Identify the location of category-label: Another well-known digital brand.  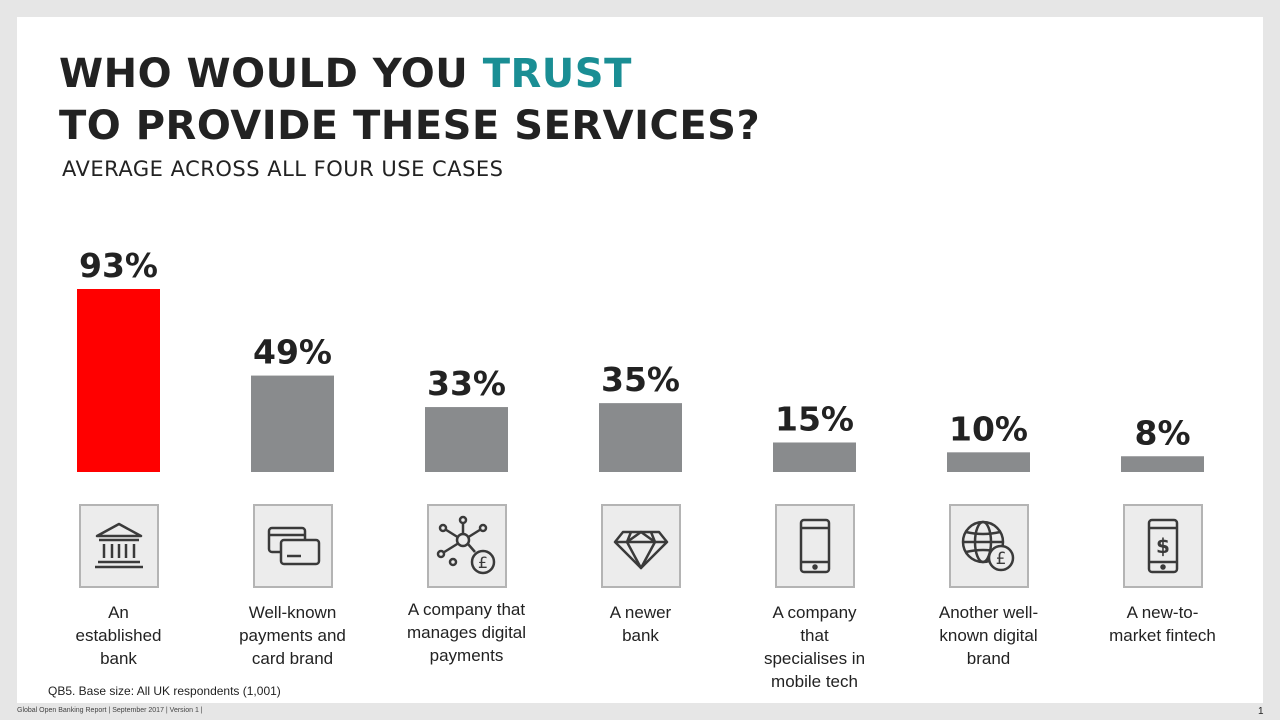
(988, 635).